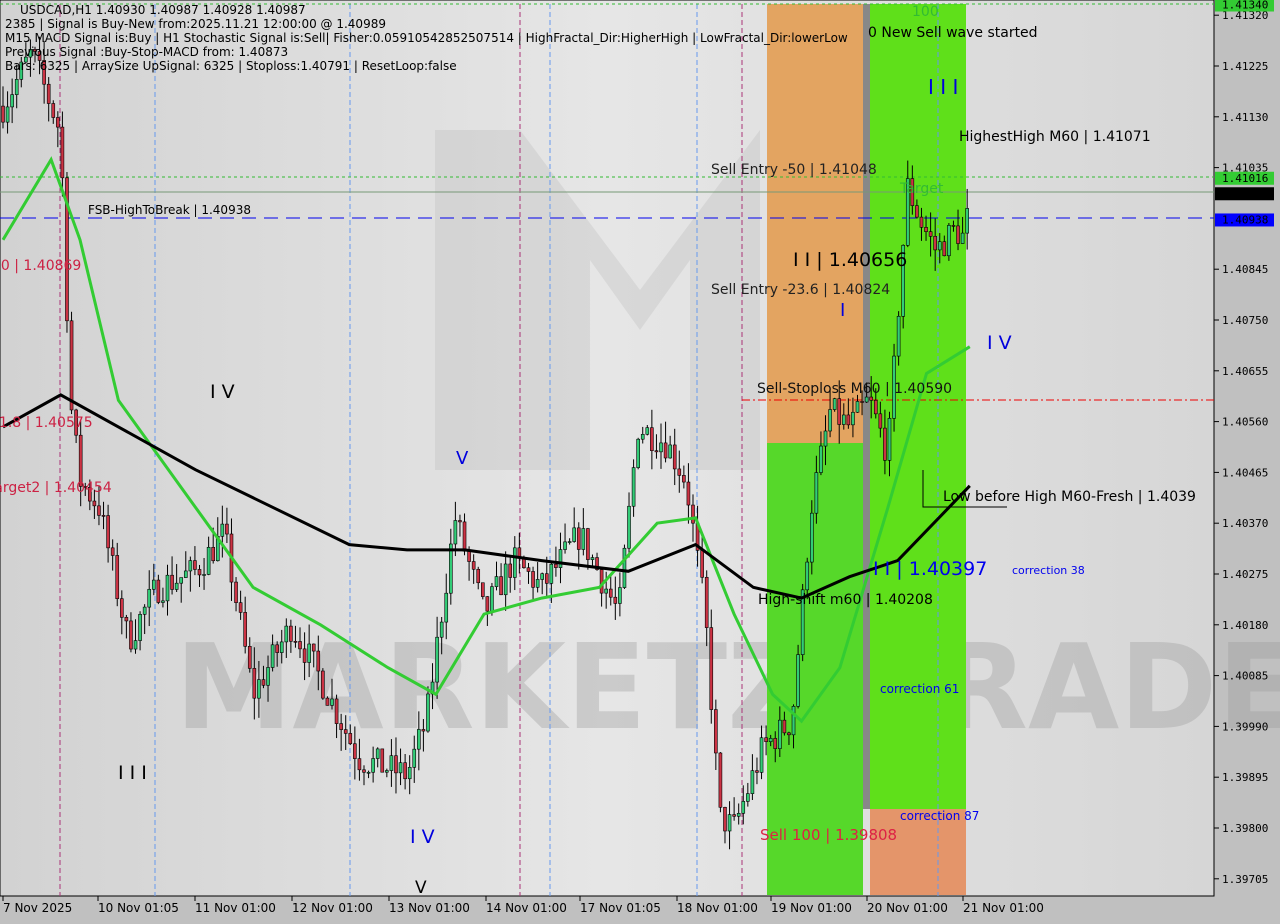 The height and width of the screenshot is (924, 1280). What do you see at coordinates (222, 392) in the screenshot?
I see `wave-iv-left-label: I V` at bounding box center [222, 392].